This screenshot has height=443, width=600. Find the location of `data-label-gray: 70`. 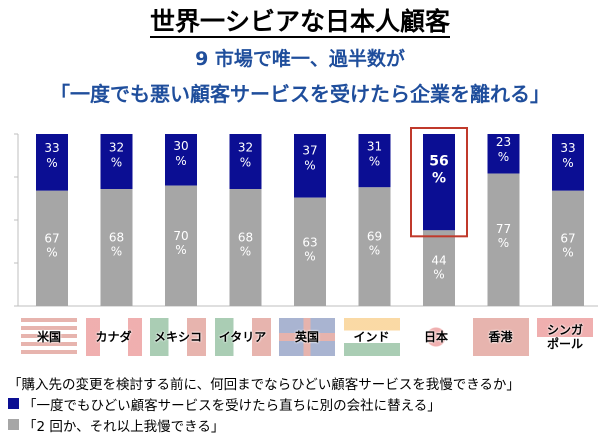

data-label-gray: 70 is located at coordinates (180, 236).